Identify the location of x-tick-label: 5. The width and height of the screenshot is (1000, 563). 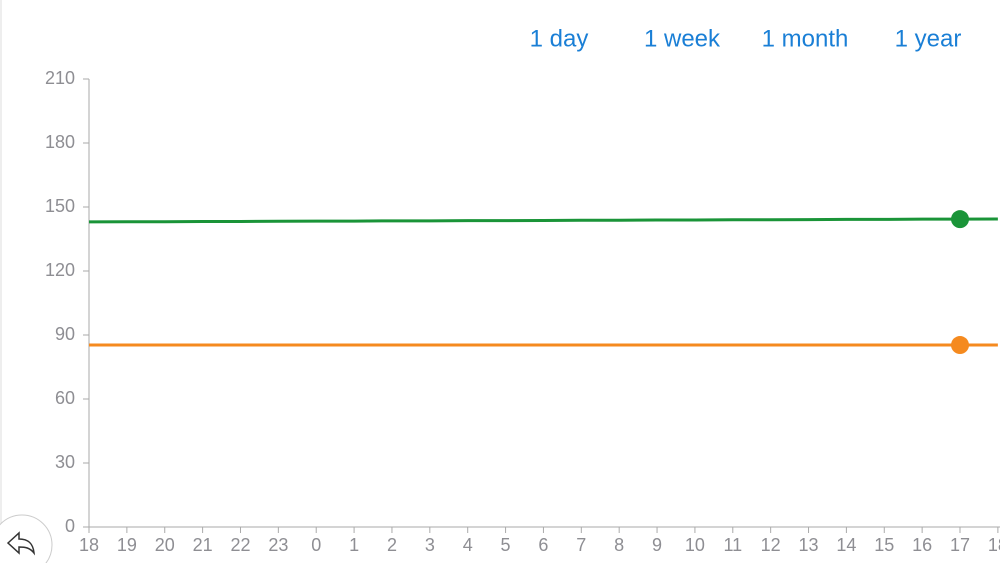
(506, 545).